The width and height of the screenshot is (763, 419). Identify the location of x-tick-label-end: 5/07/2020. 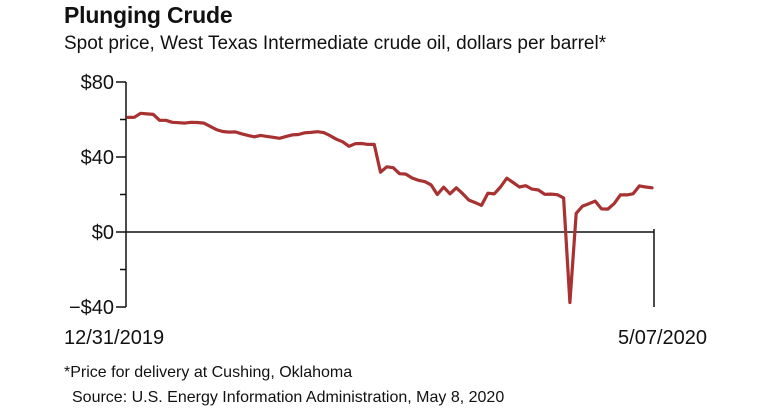
(662, 338).